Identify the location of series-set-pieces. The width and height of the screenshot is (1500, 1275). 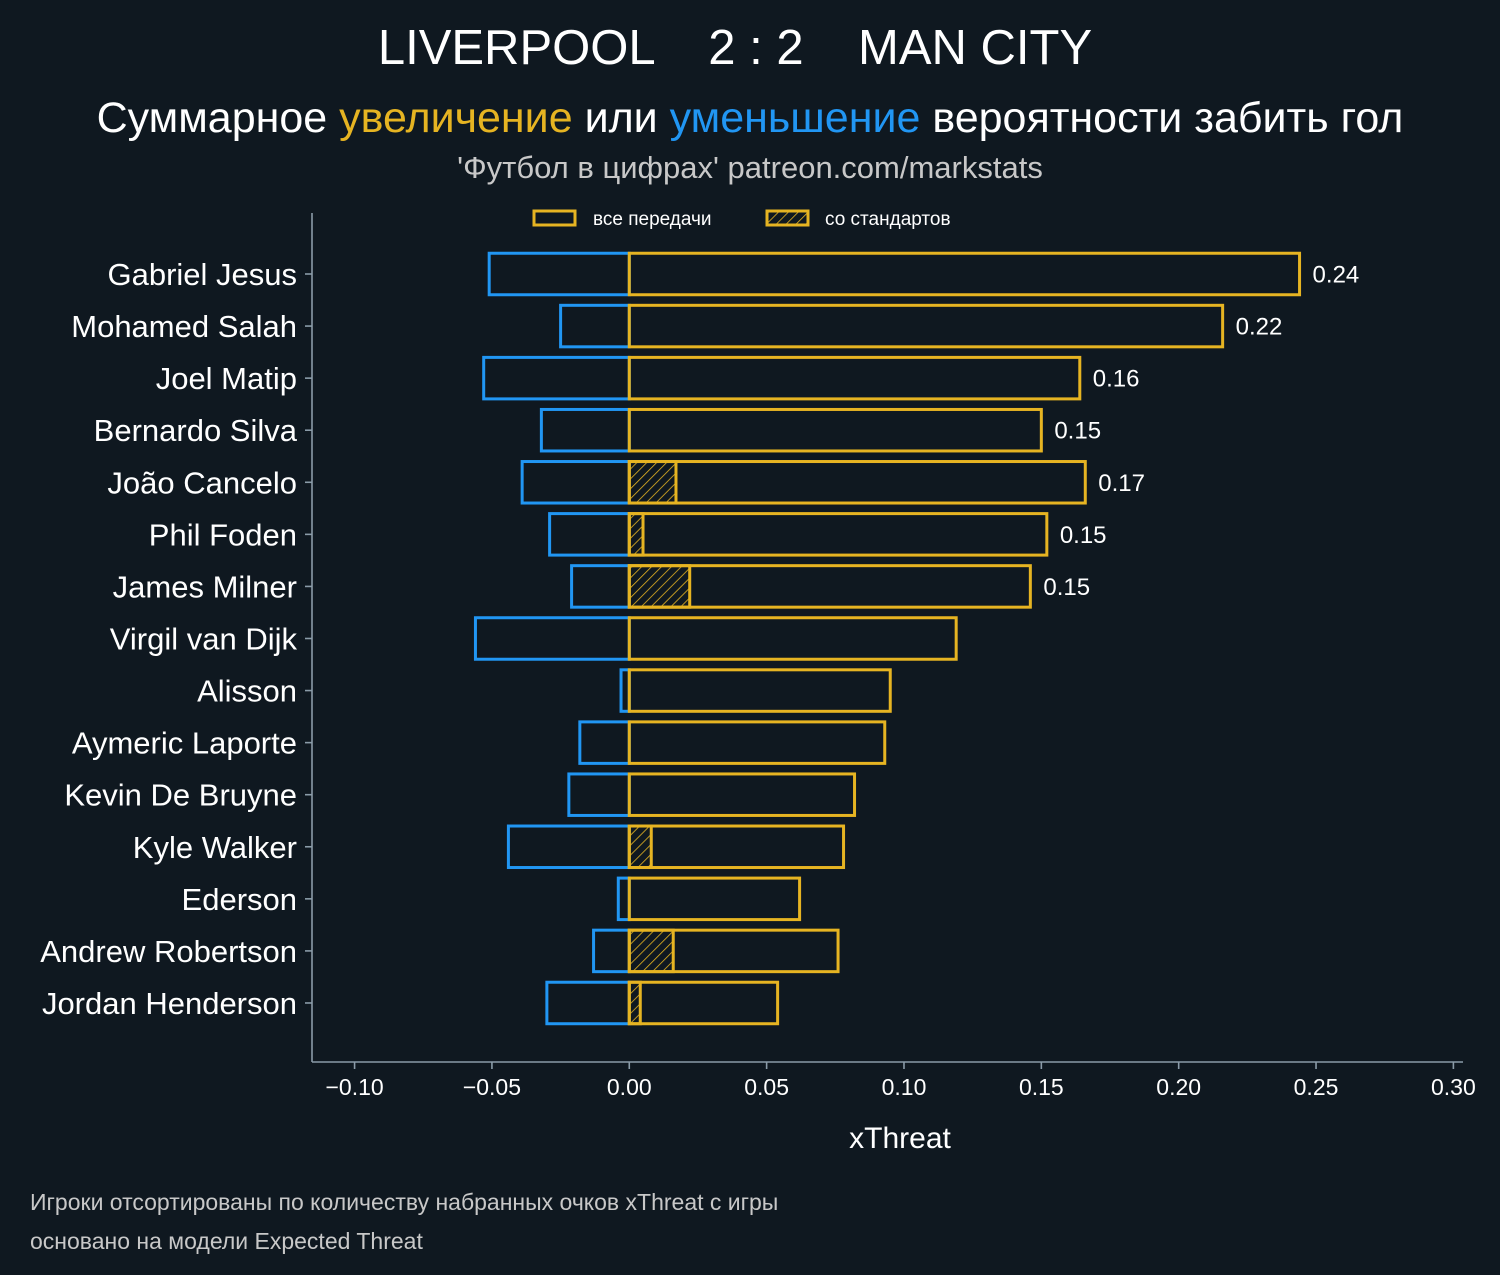
(659, 743).